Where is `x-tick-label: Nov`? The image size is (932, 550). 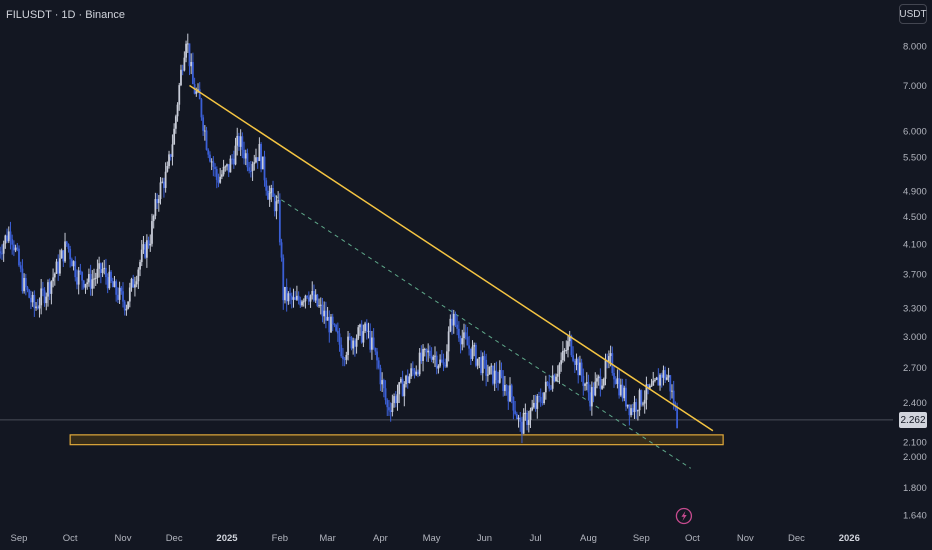
x-tick-label: Nov is located at coordinates (123, 538).